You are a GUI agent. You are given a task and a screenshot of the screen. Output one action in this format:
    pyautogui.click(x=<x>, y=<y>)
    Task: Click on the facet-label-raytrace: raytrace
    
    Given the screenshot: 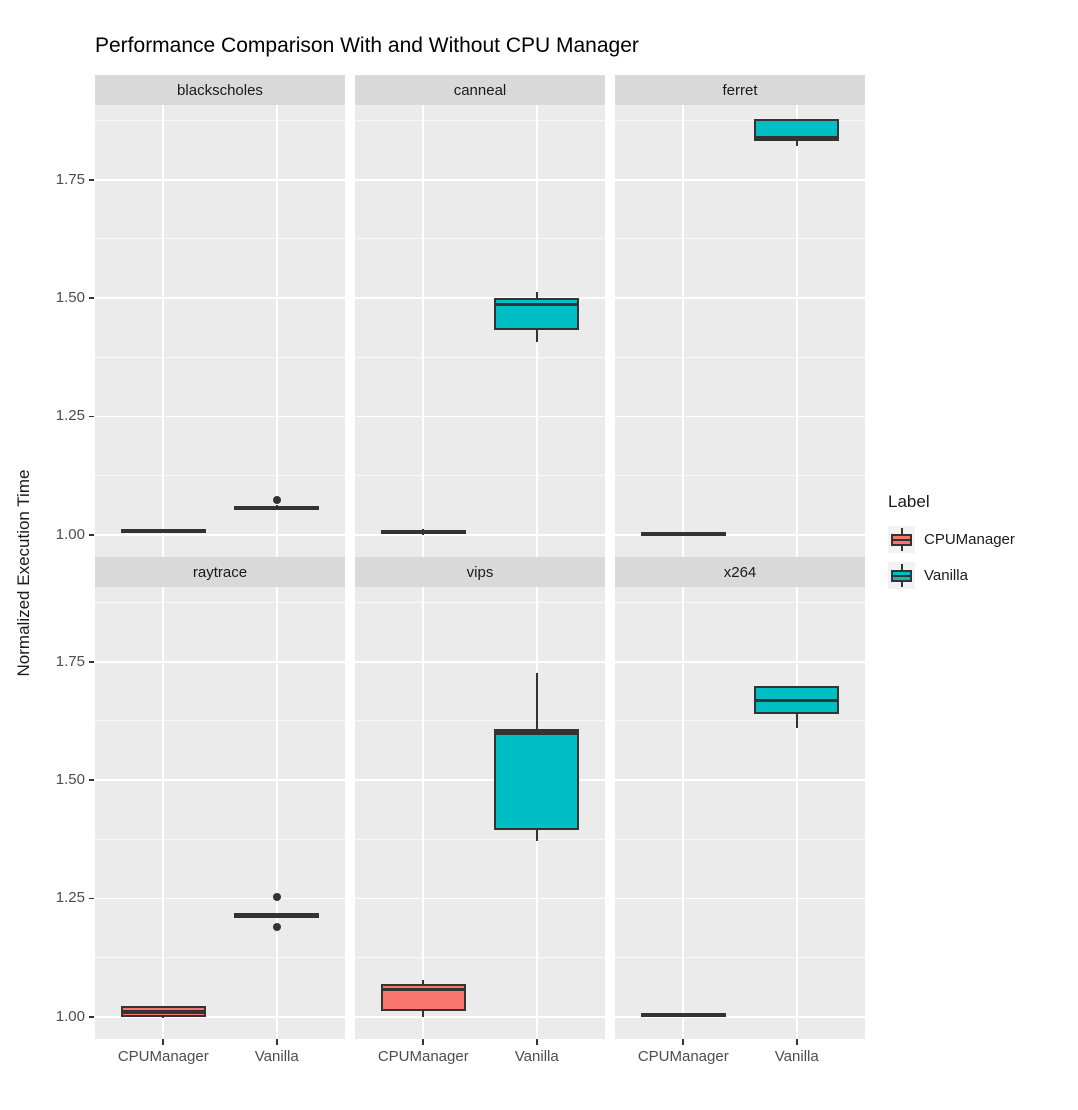 What is the action you would take?
    pyautogui.click(x=220, y=572)
    